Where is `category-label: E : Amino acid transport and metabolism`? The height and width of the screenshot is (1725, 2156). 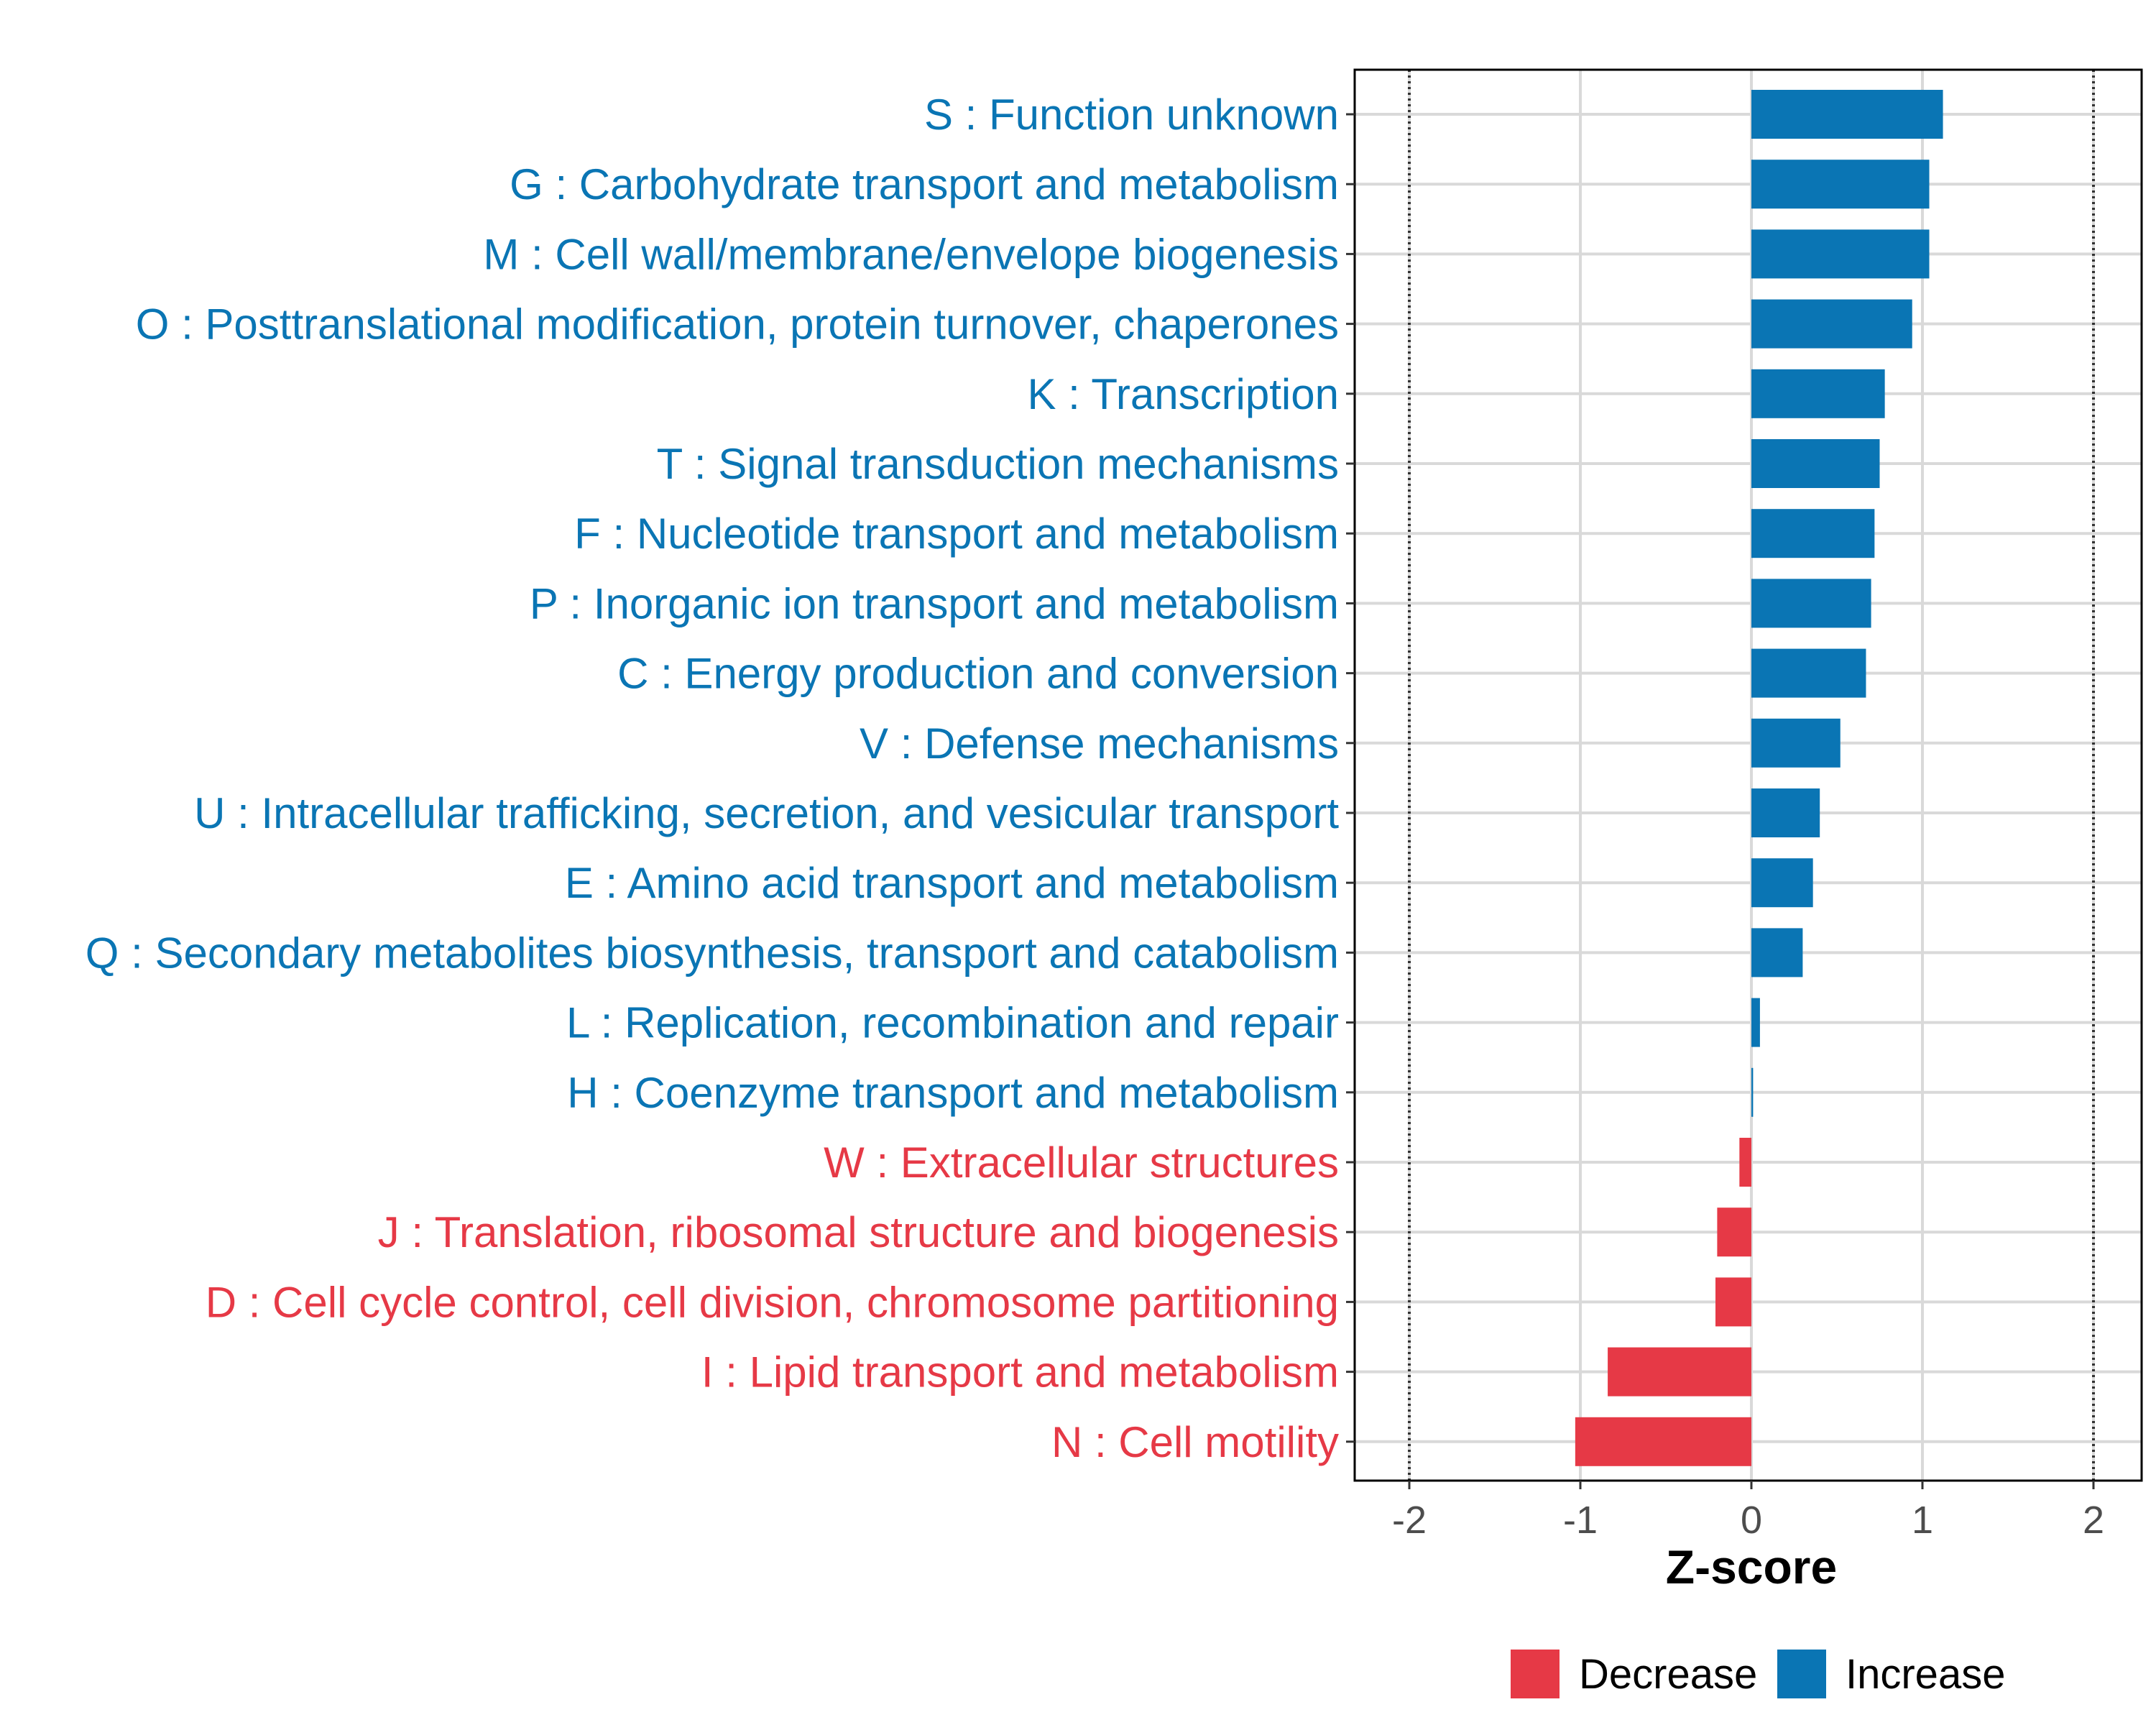 category-label: E : Amino acid transport and metabolism is located at coordinates (952, 883).